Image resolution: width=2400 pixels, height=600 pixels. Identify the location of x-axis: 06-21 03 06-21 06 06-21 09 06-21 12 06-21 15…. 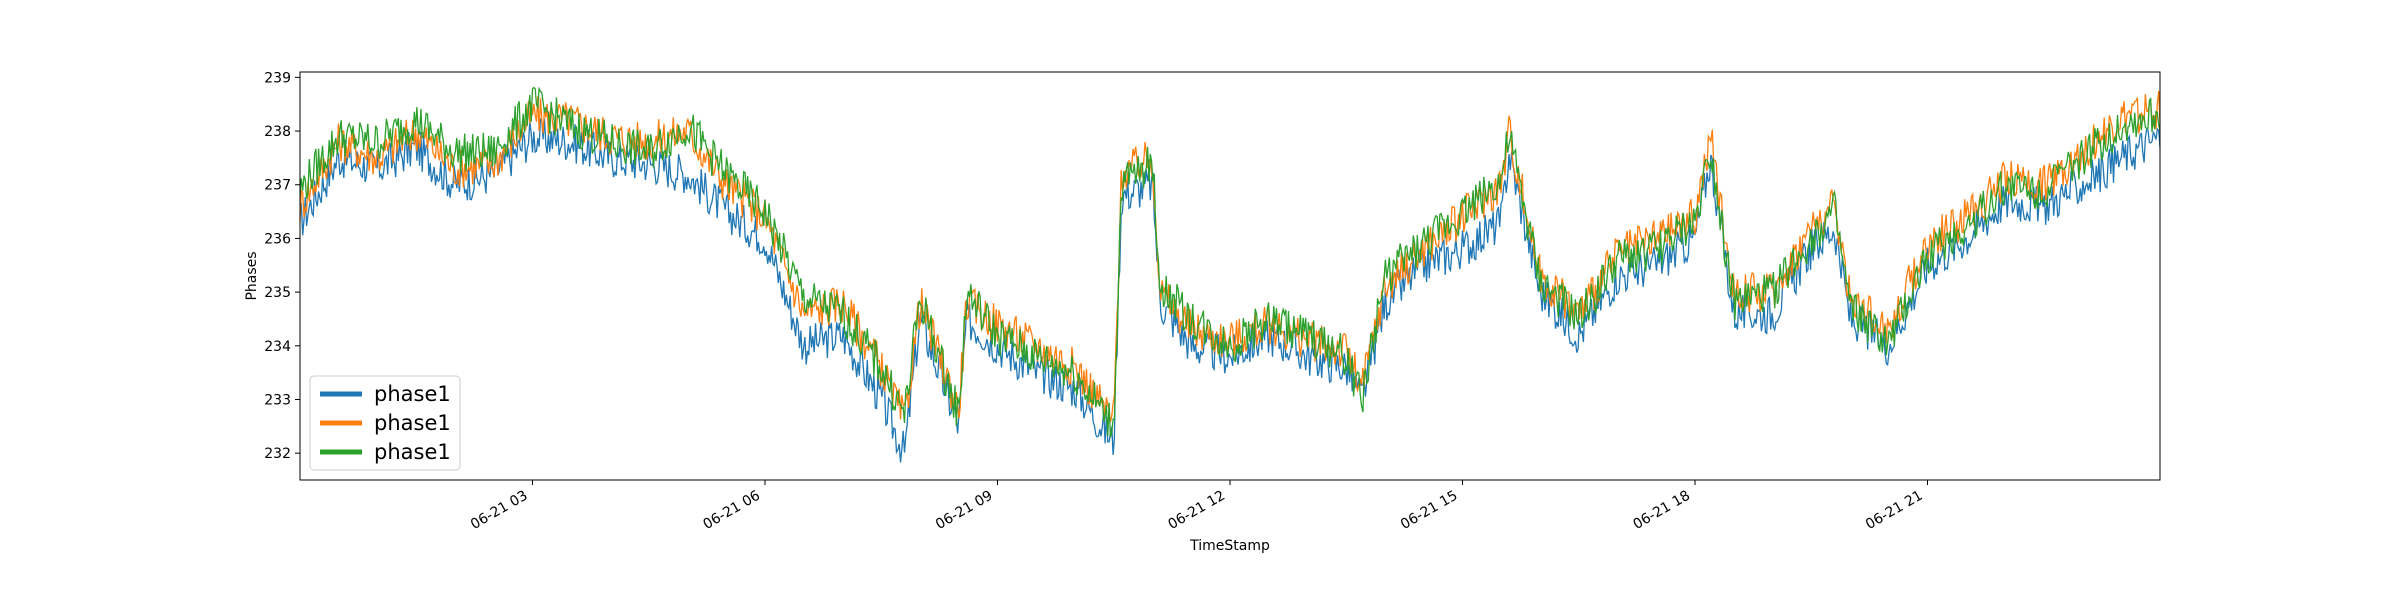
(1198, 506).